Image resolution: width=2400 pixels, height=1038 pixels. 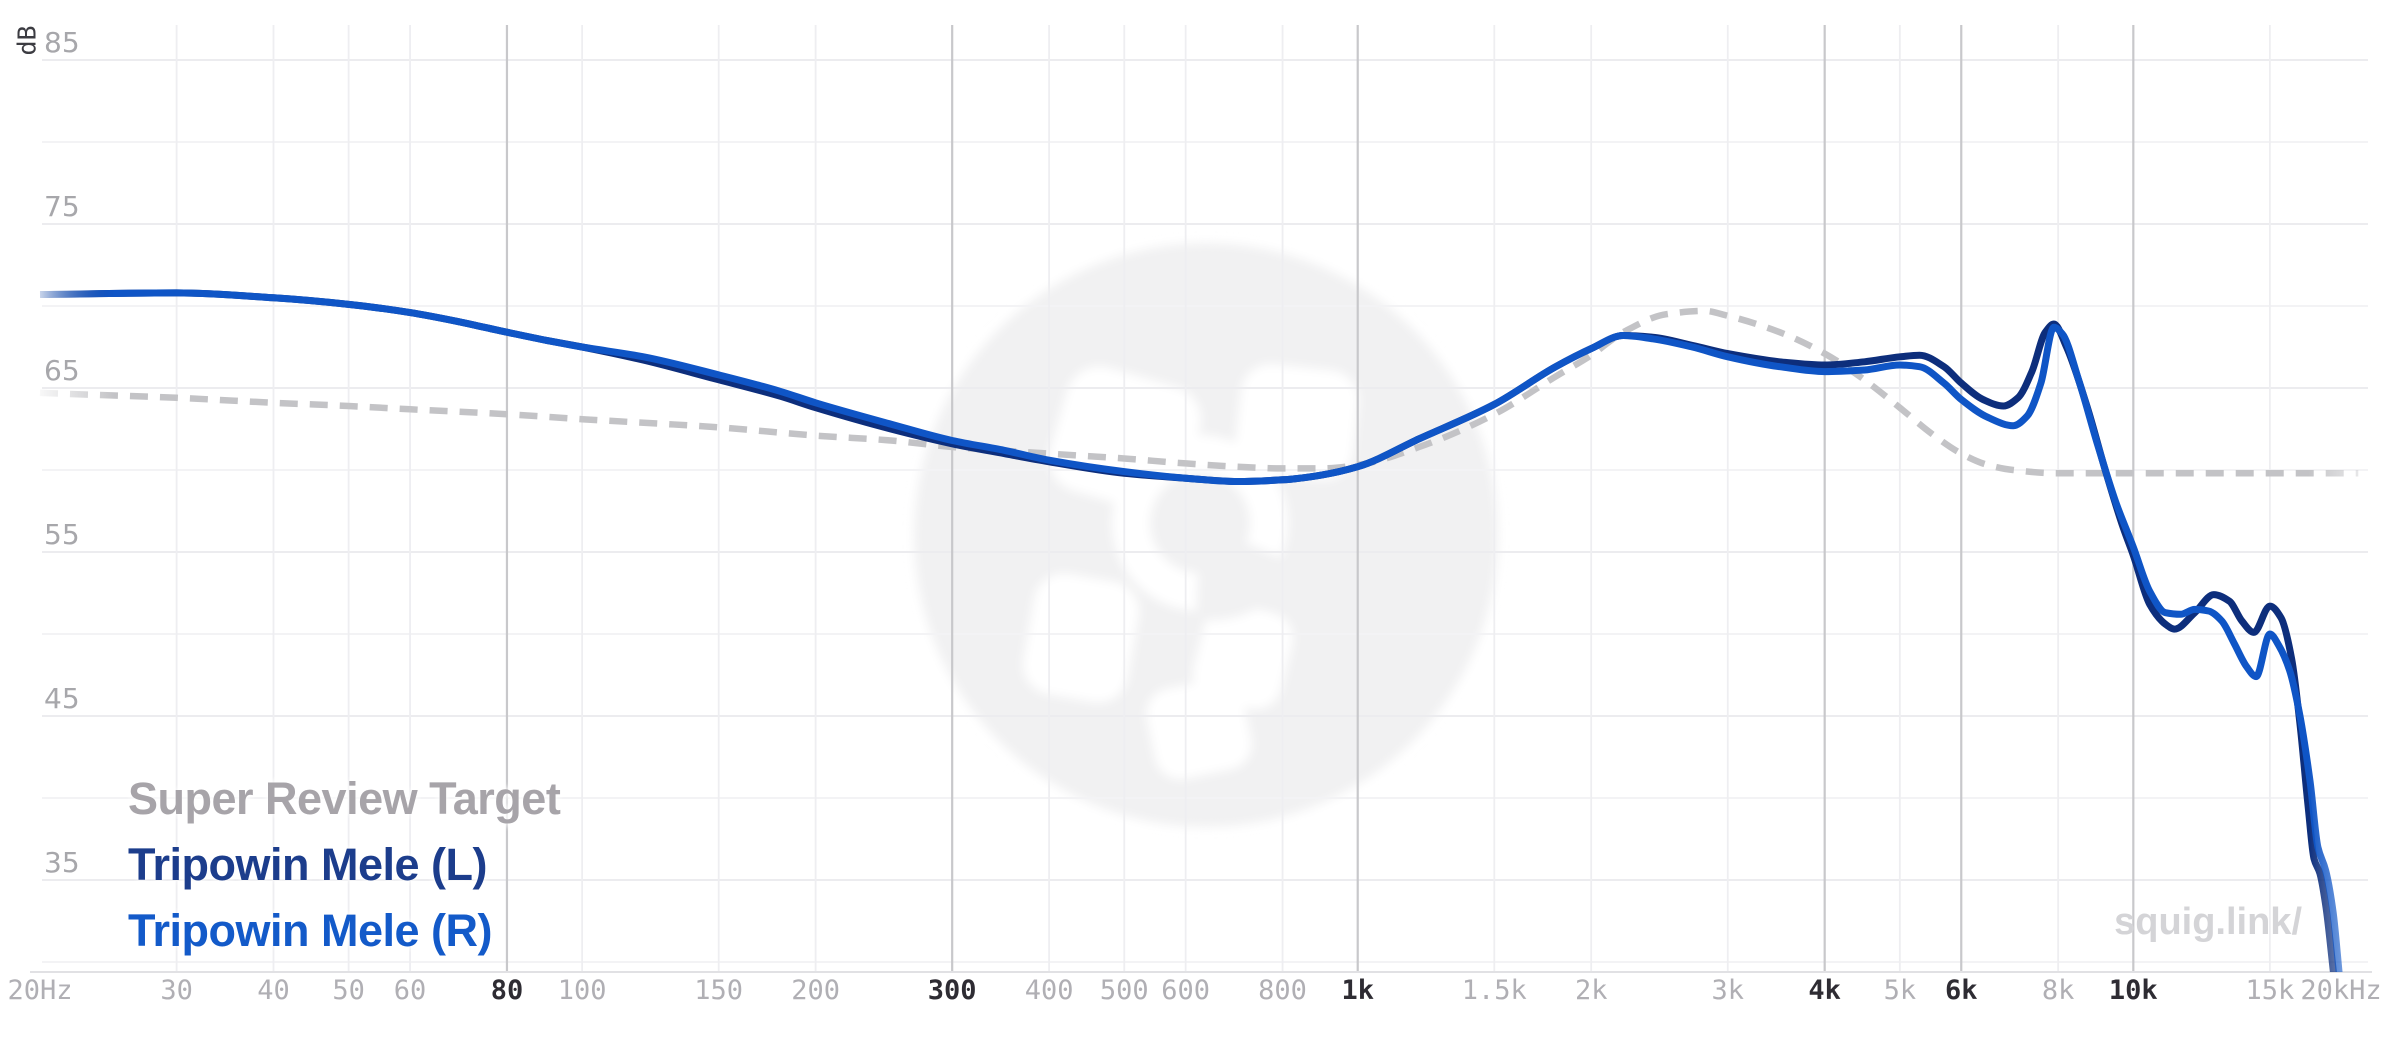 I want to click on x-tick-label: 30, so click(x=176, y=990).